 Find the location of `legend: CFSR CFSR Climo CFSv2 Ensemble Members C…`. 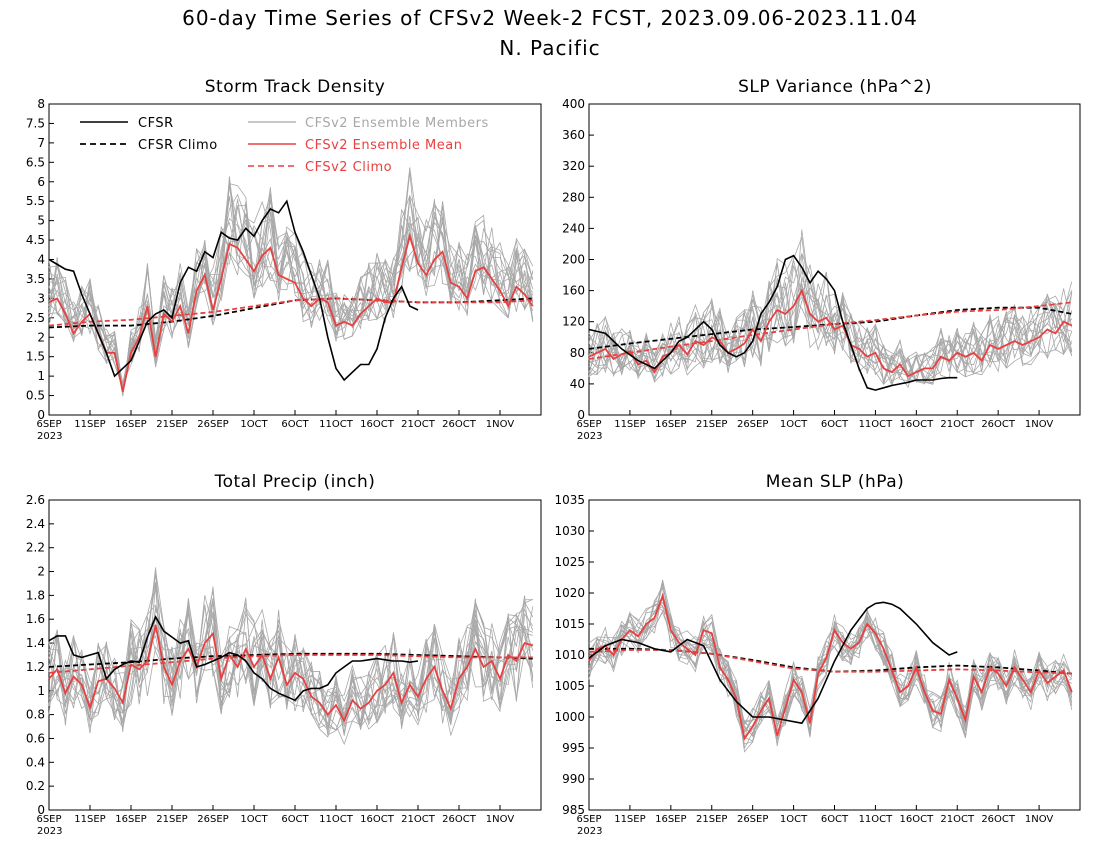

legend: CFSR CFSR Climo CFSv2 Ensemble Members C… is located at coordinates (284, 145).